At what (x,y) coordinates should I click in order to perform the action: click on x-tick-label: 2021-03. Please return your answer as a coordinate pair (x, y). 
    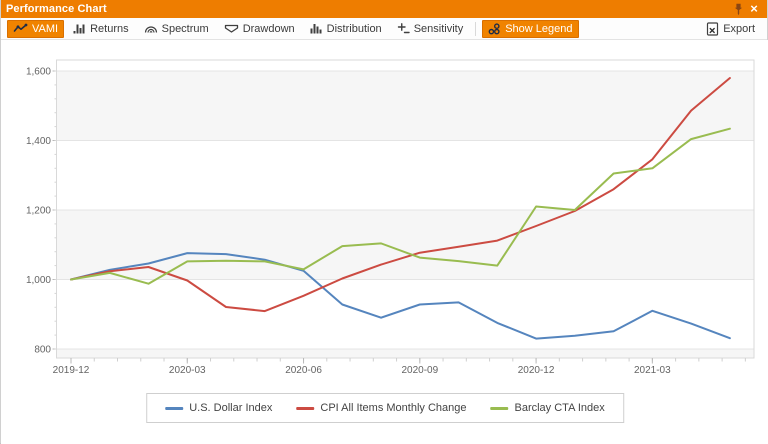
    Looking at the image, I should click on (652, 370).